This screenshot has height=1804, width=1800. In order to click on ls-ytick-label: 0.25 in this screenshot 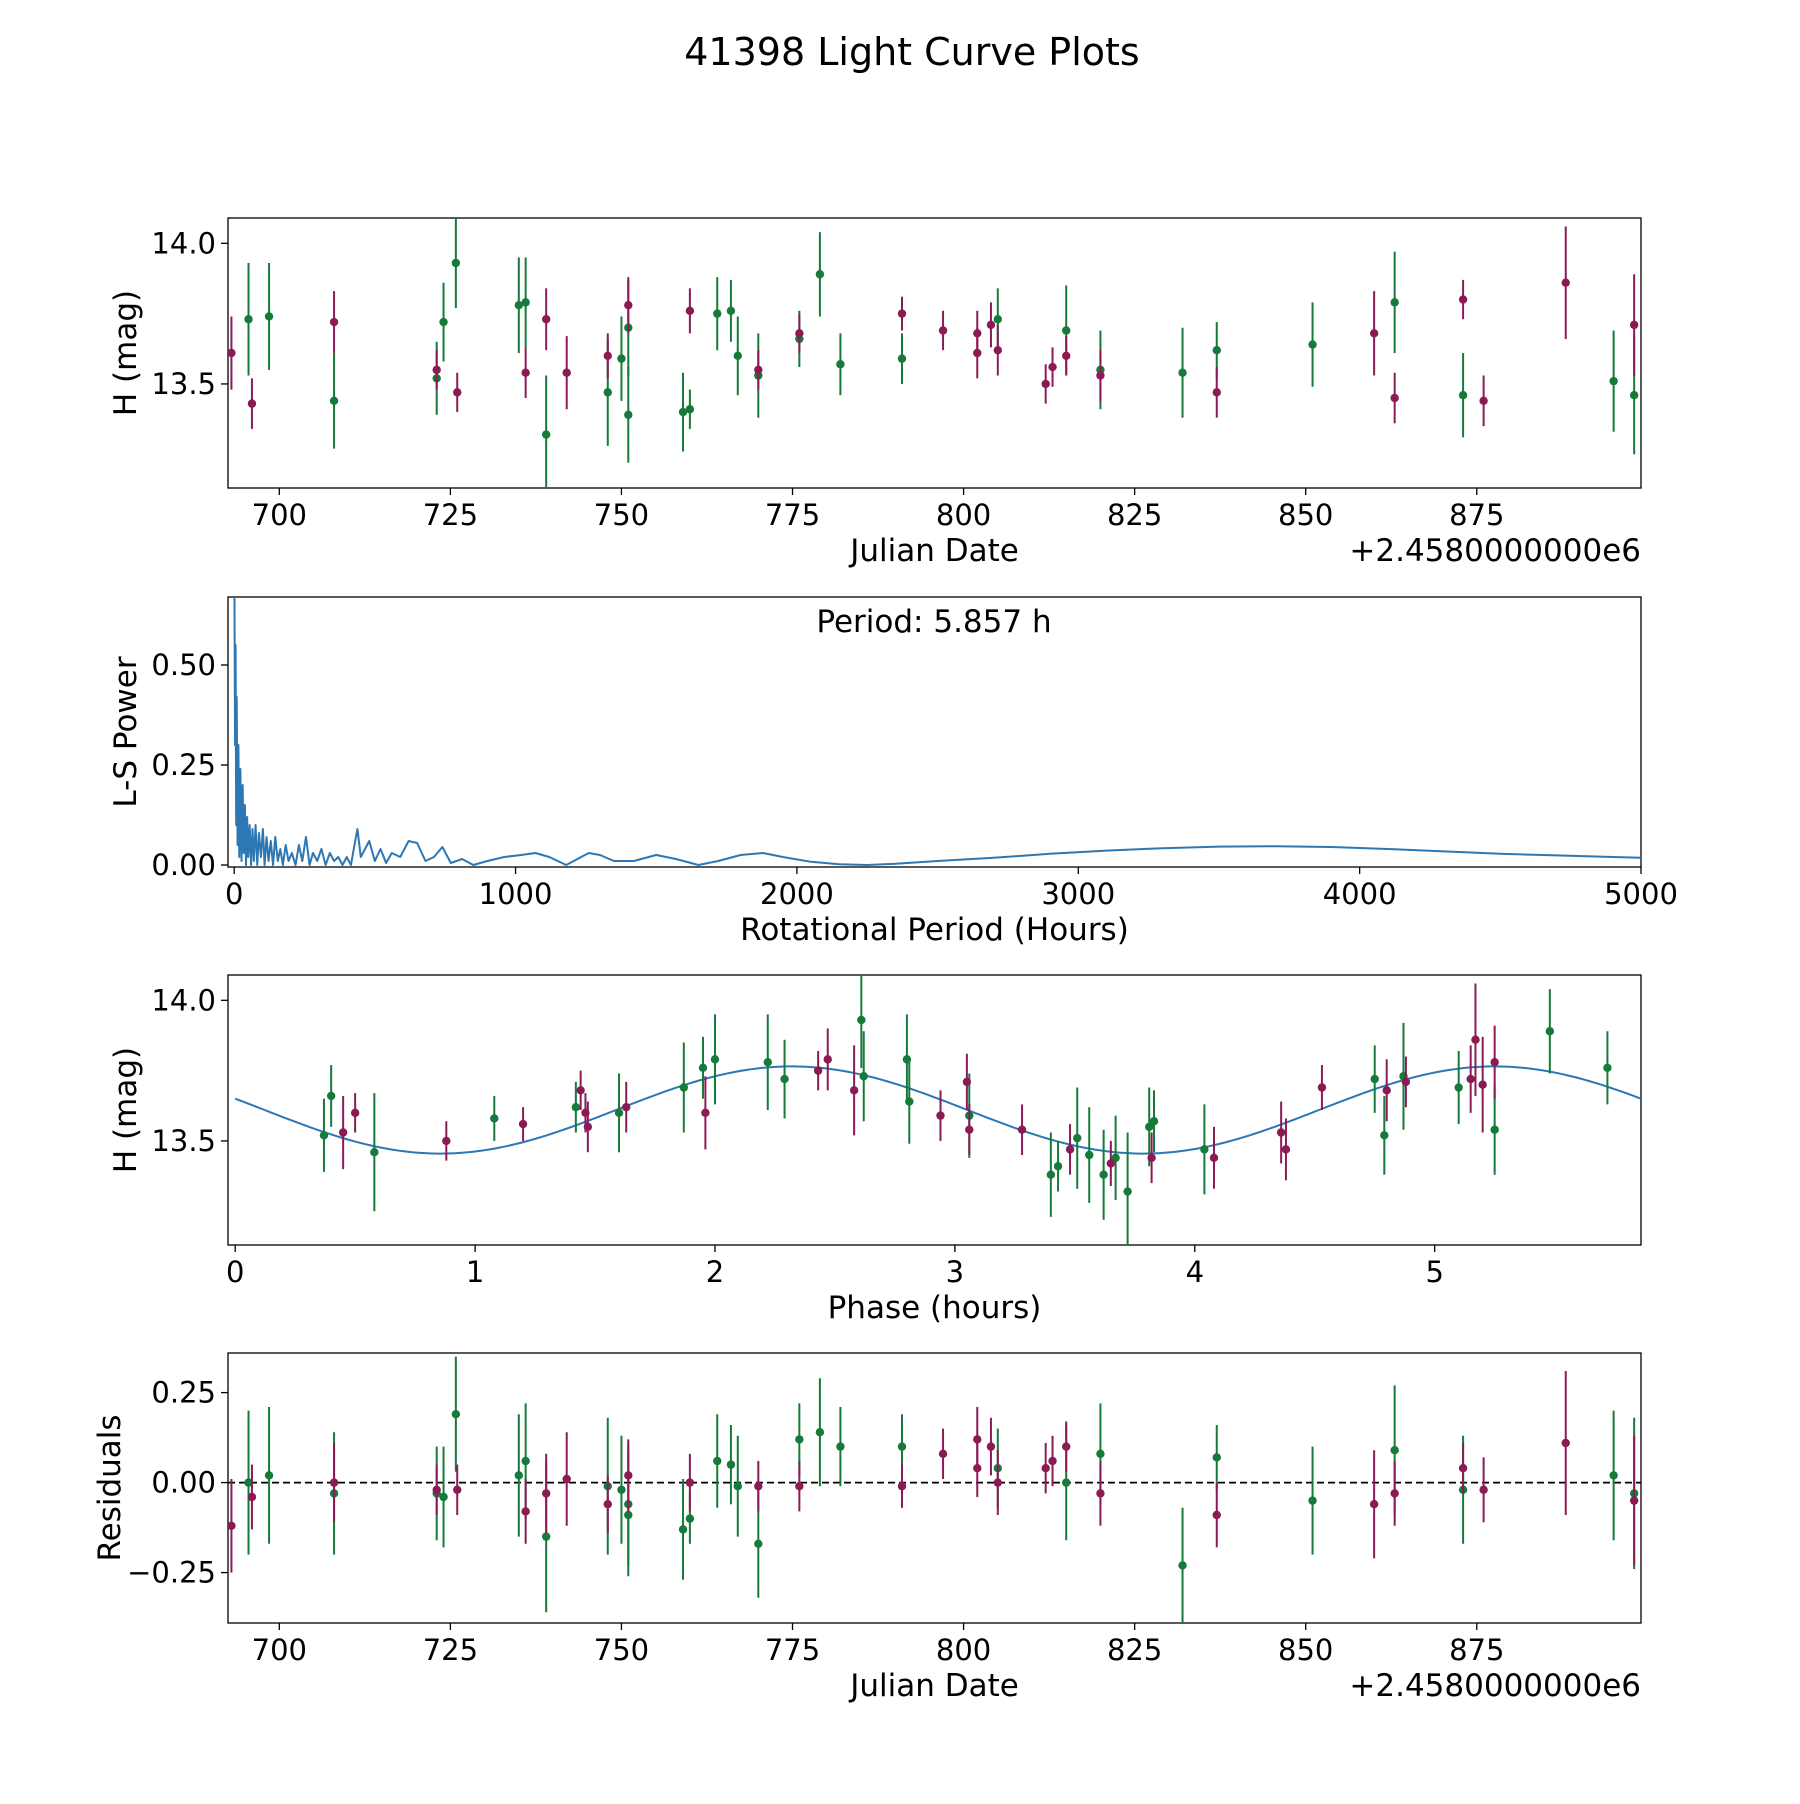, I will do `click(183, 765)`.